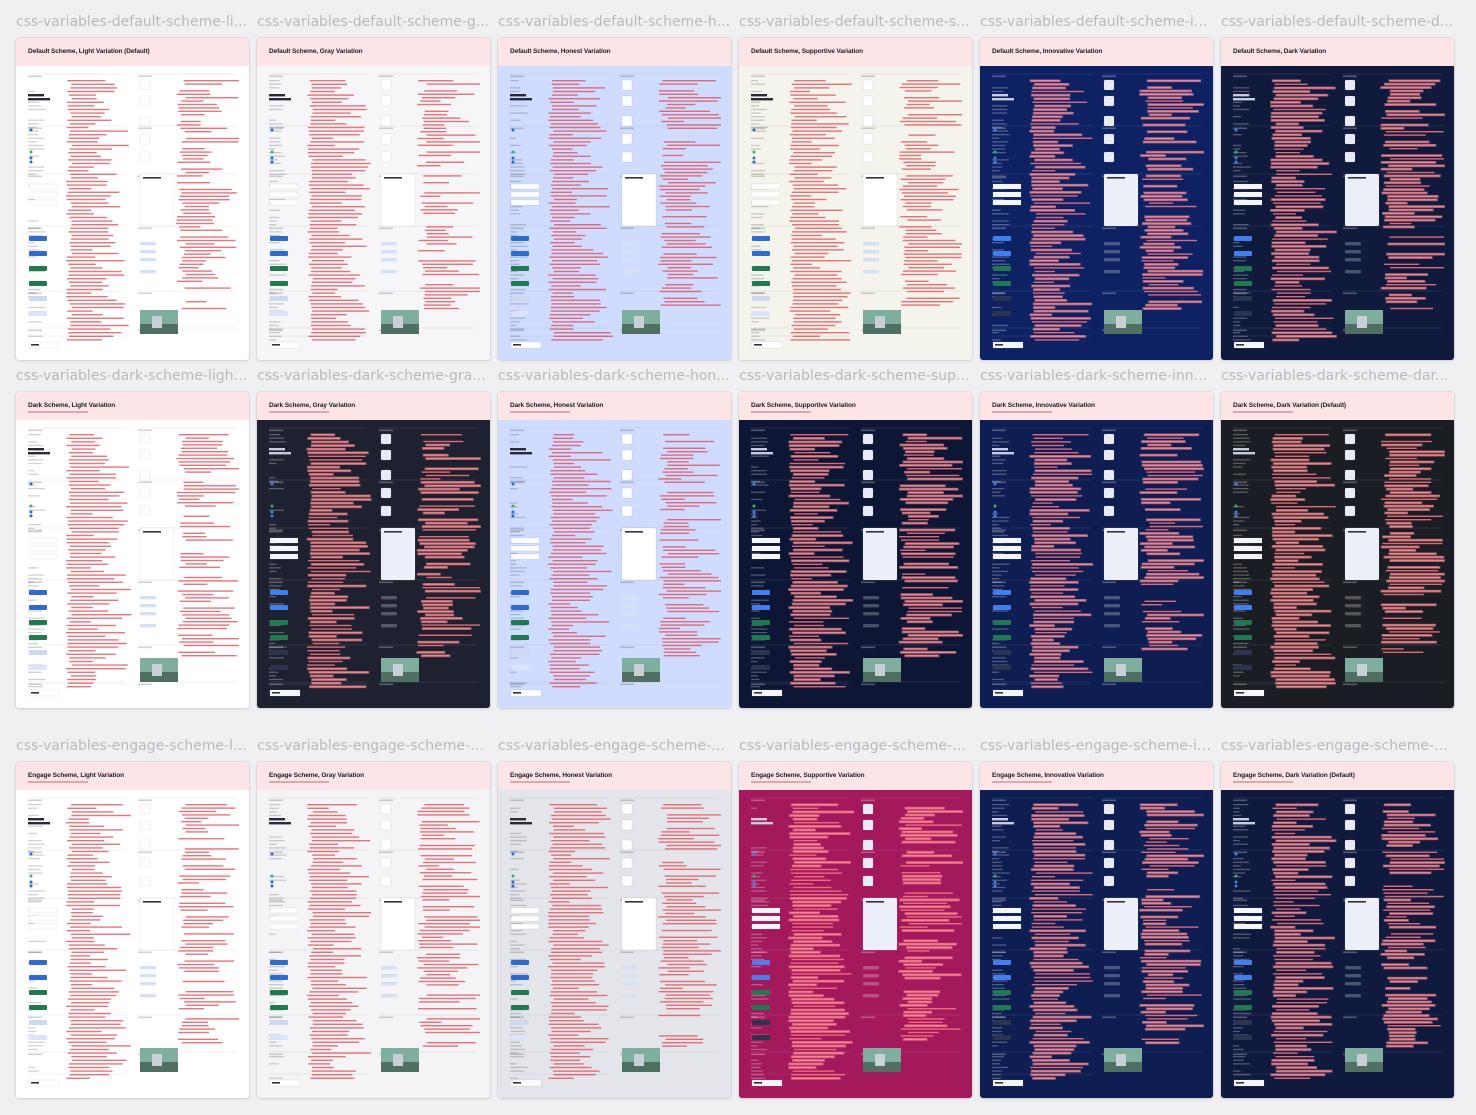 The image size is (1476, 1115). What do you see at coordinates (76, 775) in the screenshot?
I see `artboard-title: Engage Scheme, Light Variation` at bounding box center [76, 775].